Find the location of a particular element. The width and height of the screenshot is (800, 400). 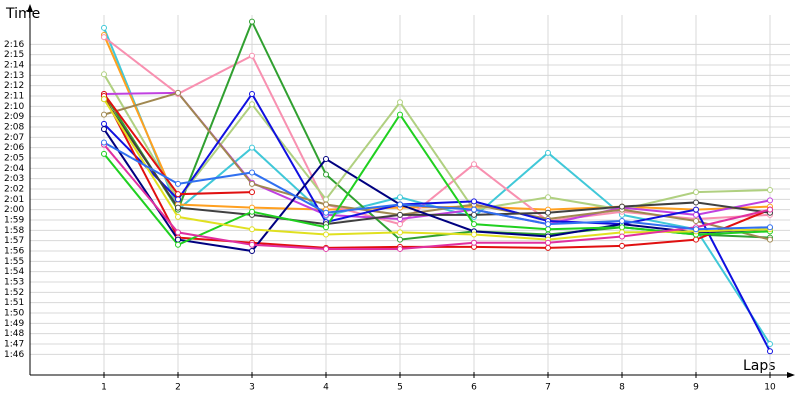

y-tick-label: 1:53 is located at coordinates (14, 283).